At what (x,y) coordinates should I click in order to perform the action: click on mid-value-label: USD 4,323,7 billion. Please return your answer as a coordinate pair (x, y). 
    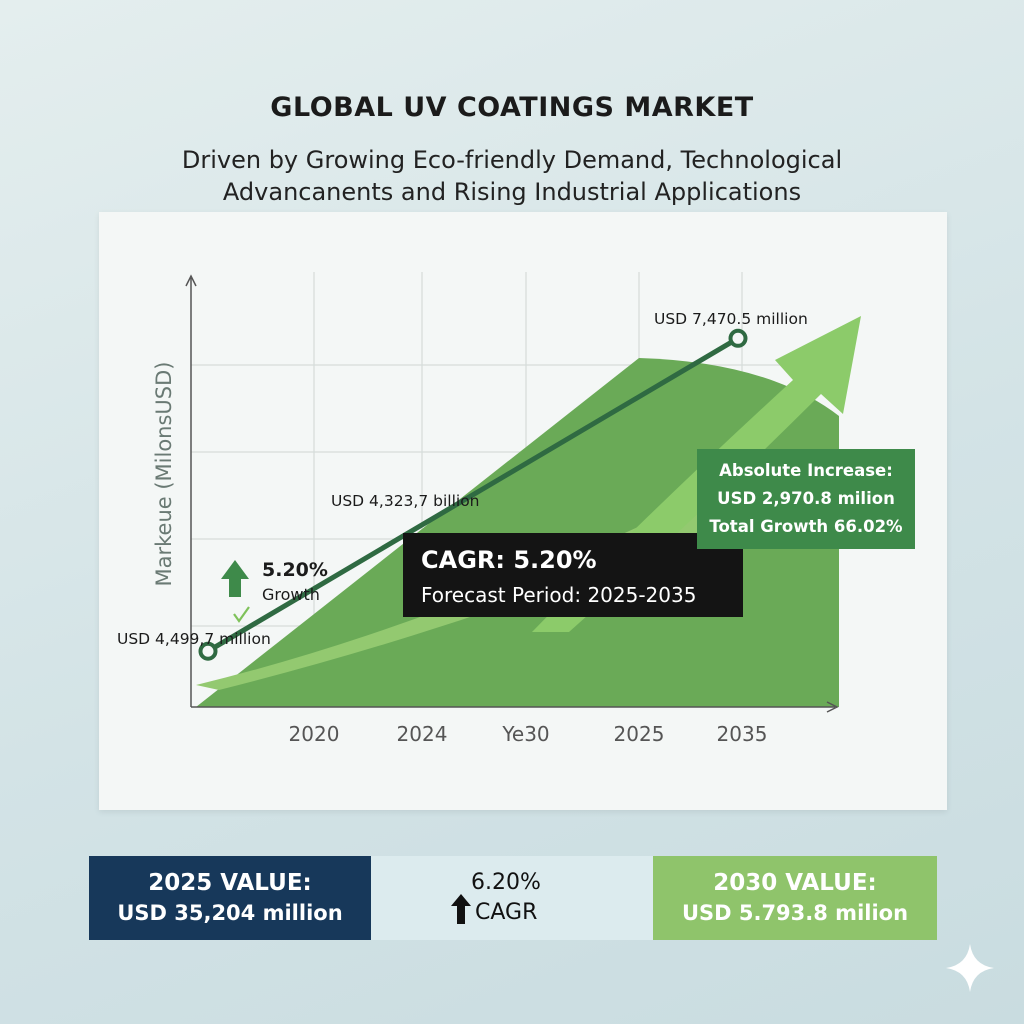
    Looking at the image, I should click on (405, 501).